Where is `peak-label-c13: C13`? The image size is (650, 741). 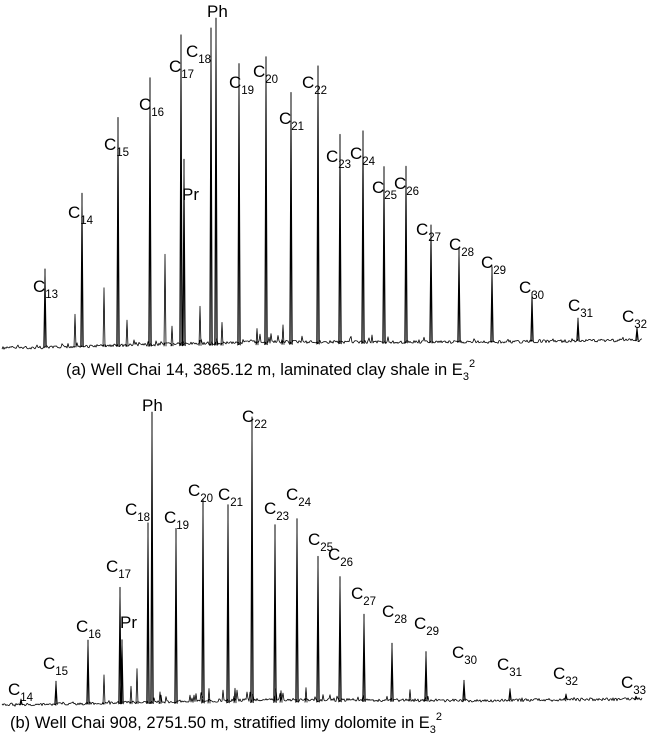 peak-label-c13: C13 is located at coordinates (45, 289).